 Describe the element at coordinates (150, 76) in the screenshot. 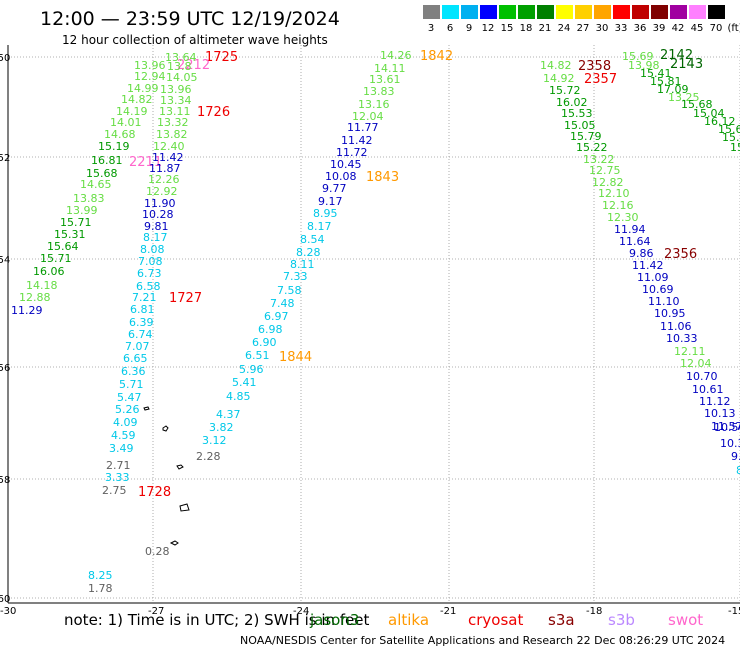

I see `wave-height-obs: 12.94` at that location.